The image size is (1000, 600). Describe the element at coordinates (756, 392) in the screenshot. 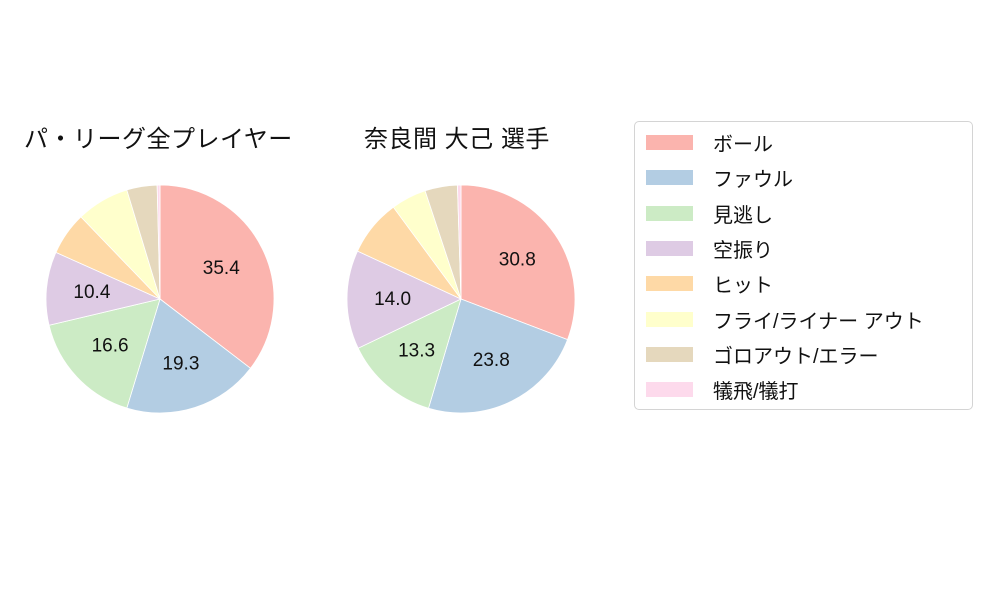

I see `legend-label: 犠飛/犠打` at that location.